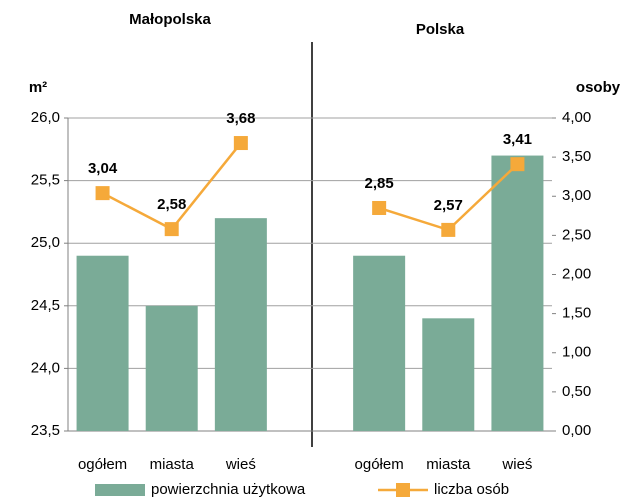 The width and height of the screenshot is (623, 499). Describe the element at coordinates (576, 352) in the screenshot. I see `y2-tick-label: 1,00` at that location.